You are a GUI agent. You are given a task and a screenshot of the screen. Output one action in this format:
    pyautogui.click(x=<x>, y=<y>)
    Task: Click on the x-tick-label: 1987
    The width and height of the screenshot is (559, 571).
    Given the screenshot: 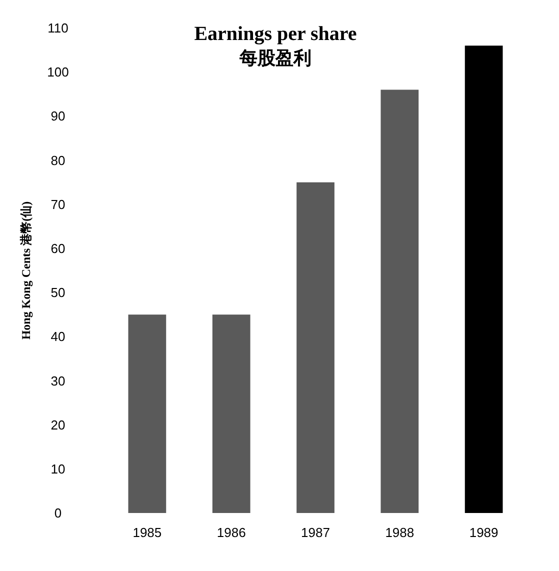 What is the action you would take?
    pyautogui.click(x=315, y=532)
    